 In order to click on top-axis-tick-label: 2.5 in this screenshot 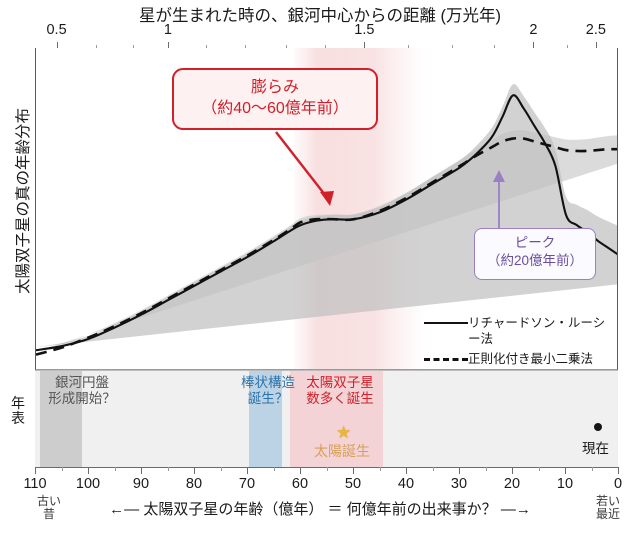, I will do `click(595, 30)`.